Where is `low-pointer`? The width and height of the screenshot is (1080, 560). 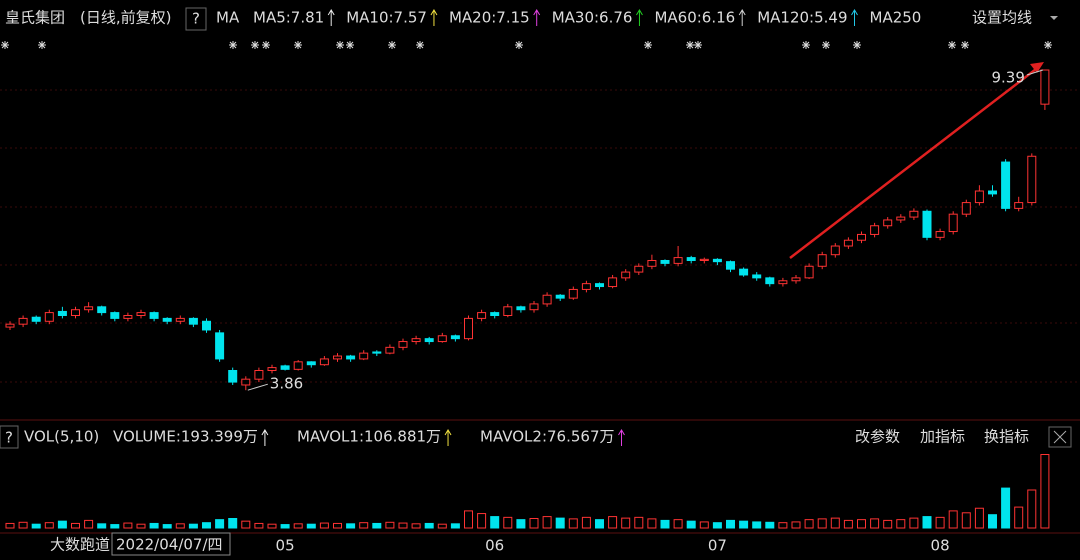
low-pointer is located at coordinates (257, 387).